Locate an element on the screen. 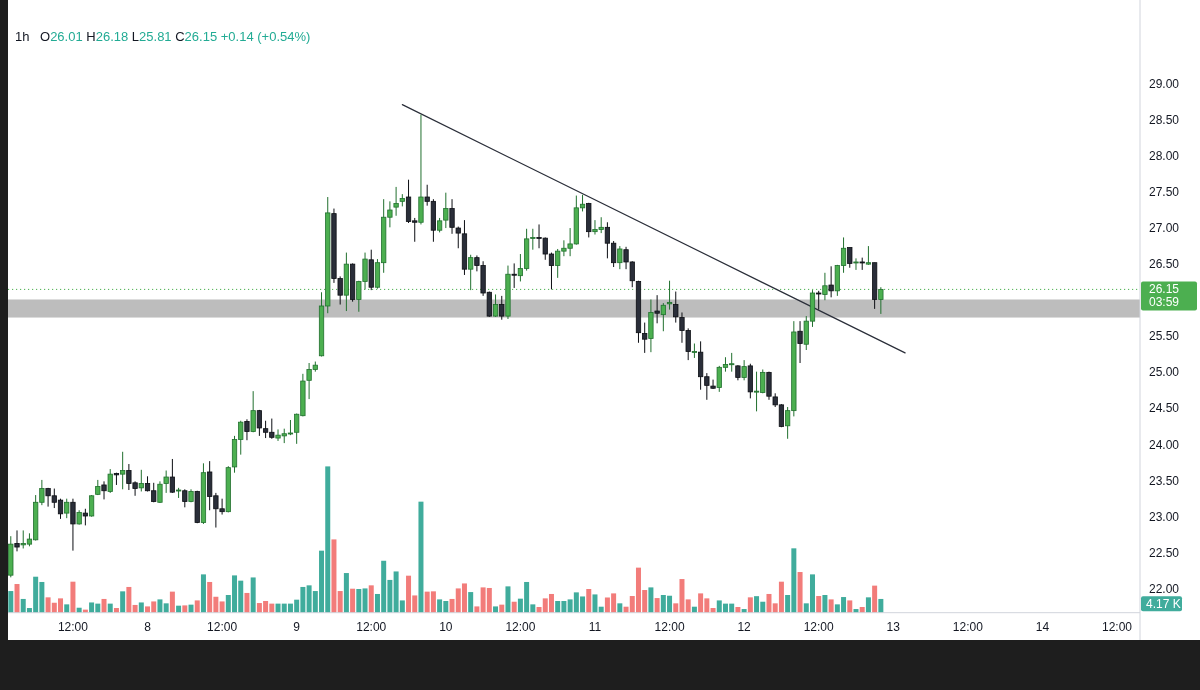 This screenshot has height=690, width=1200. y-tick-label: 27.50 is located at coordinates (1164, 191).